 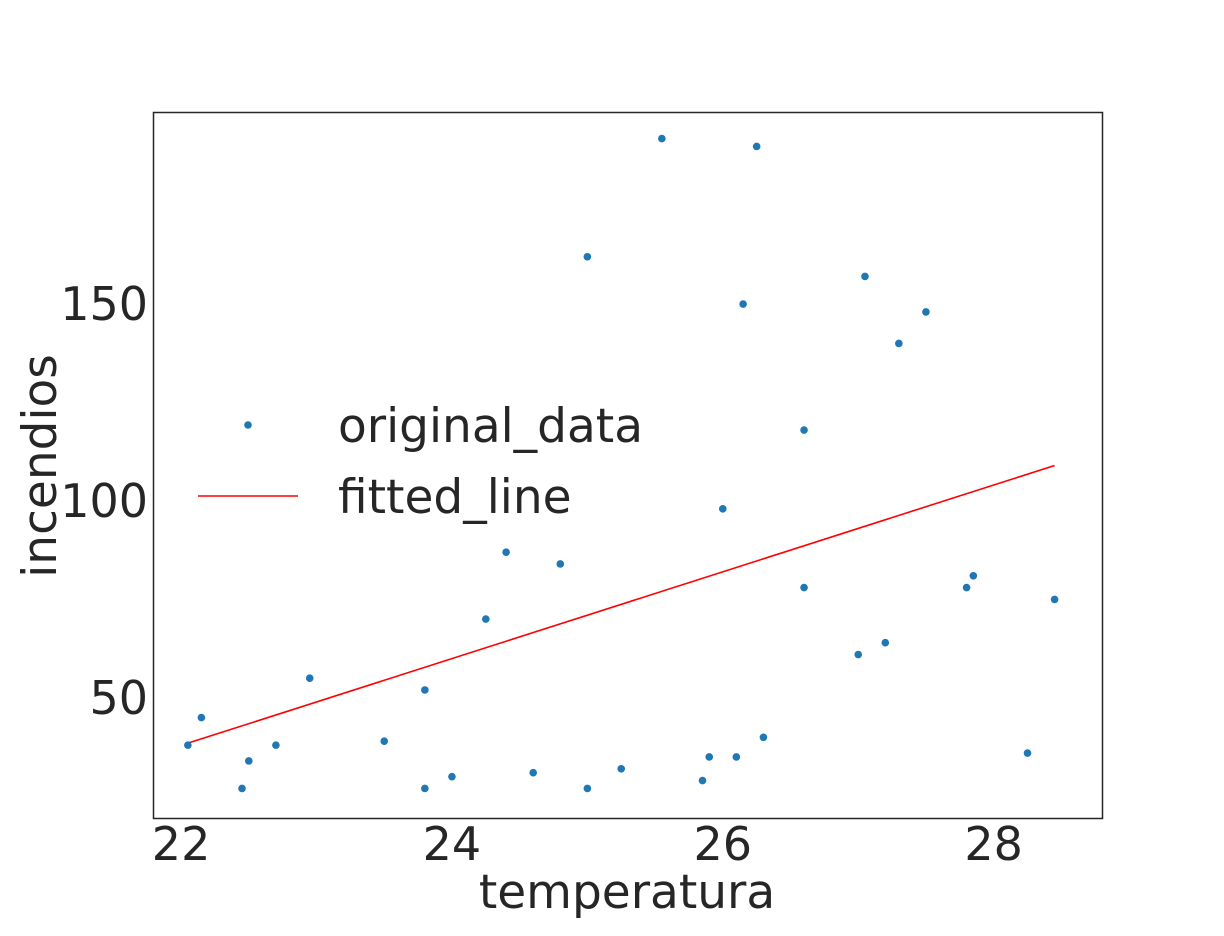 I want to click on legend: original_data fitted_line, so click(x=420, y=462).